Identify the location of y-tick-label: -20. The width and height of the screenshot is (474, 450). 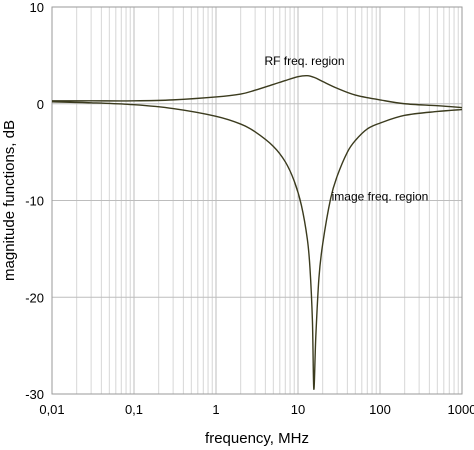
(34, 297).